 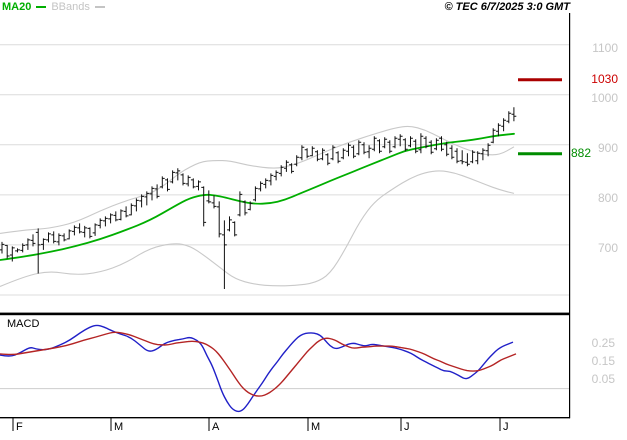 I want to click on macd-axis-label: 0.25, so click(x=603, y=342).